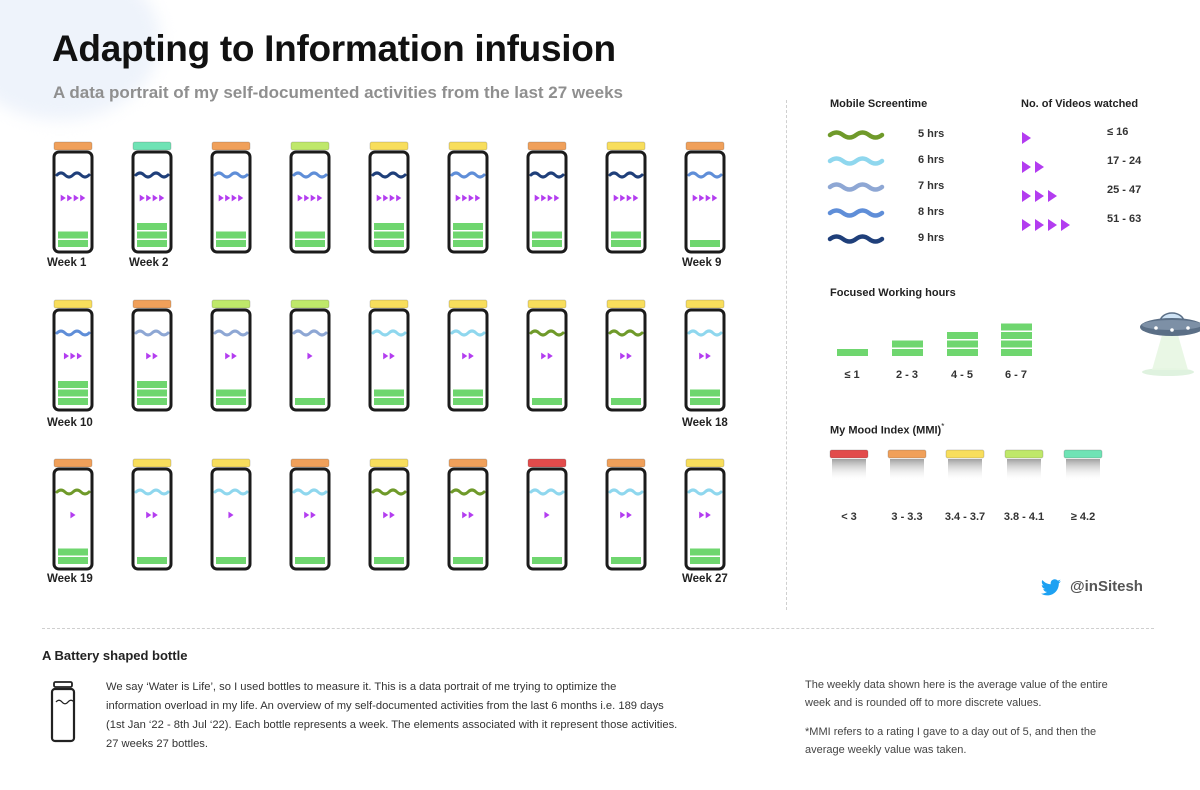  I want to click on work-legend-label: 4 - 5, so click(962, 375).